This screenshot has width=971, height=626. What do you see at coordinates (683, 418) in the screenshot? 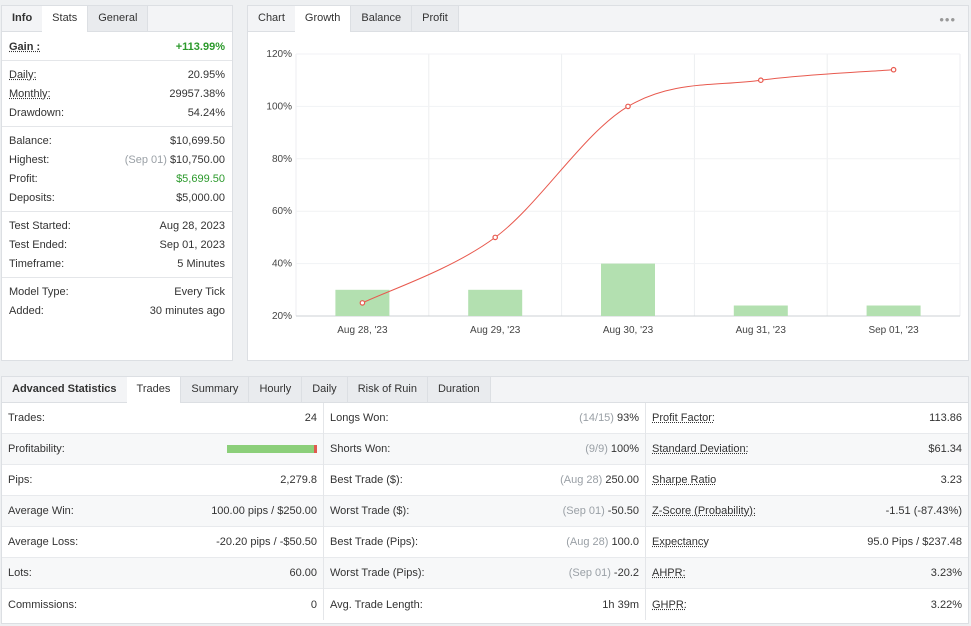
I see `profit-factor-label: Profit Factor:` at bounding box center [683, 418].